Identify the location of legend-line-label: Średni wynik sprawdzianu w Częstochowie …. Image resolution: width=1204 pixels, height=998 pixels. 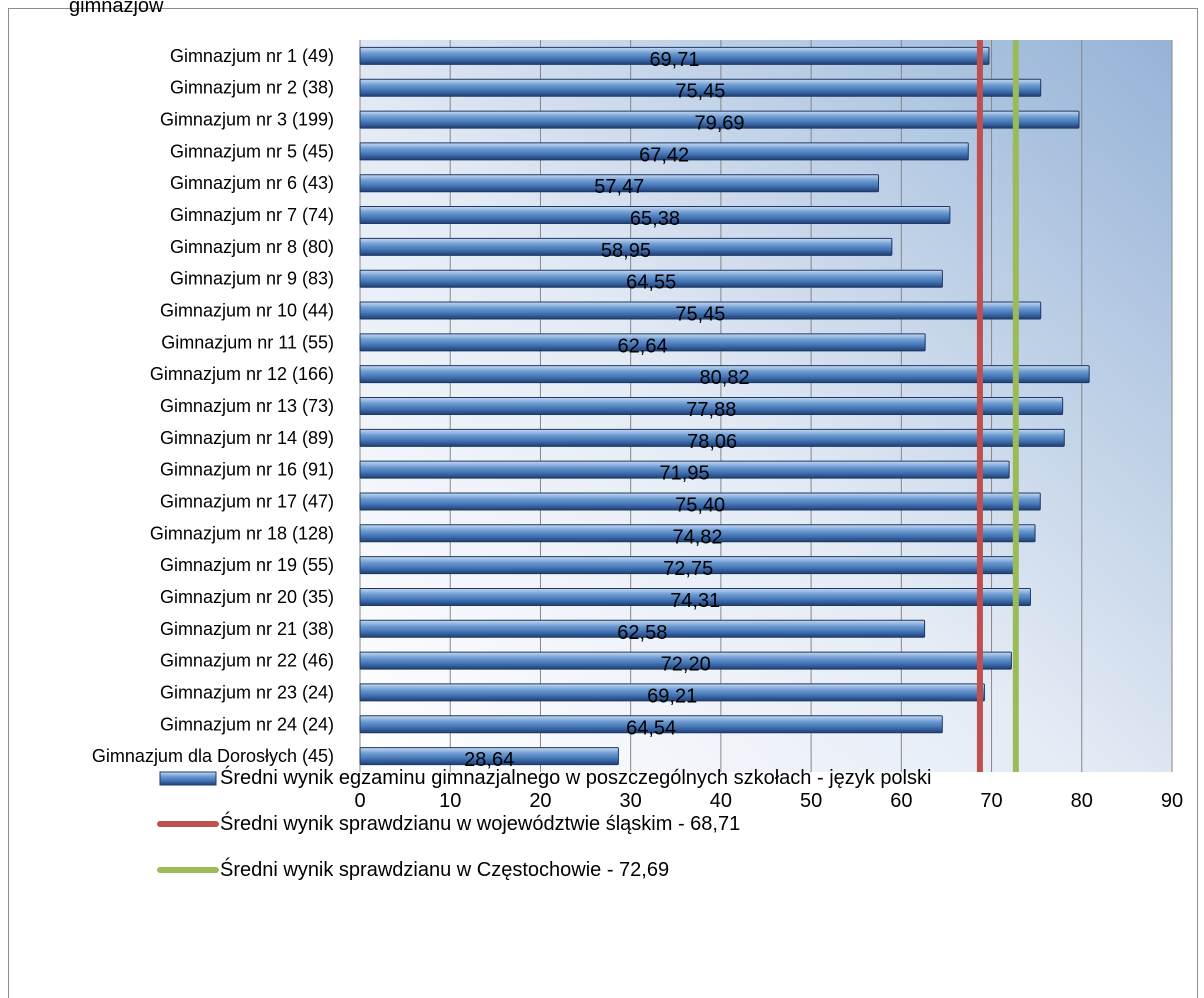
(444, 869).